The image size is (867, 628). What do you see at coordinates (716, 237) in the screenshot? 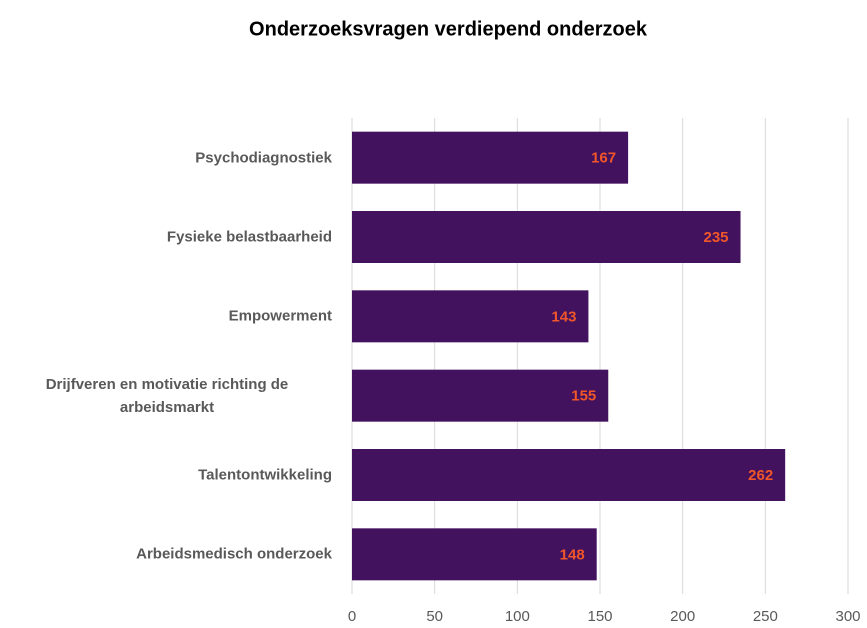
I see `data-label: 235` at bounding box center [716, 237].